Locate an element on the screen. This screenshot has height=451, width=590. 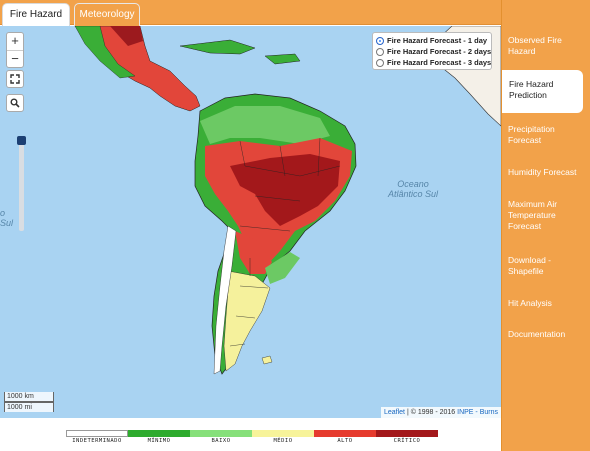
forecast-option-label: Fire Hazard Forecast - 3 days is located at coordinates (439, 62).